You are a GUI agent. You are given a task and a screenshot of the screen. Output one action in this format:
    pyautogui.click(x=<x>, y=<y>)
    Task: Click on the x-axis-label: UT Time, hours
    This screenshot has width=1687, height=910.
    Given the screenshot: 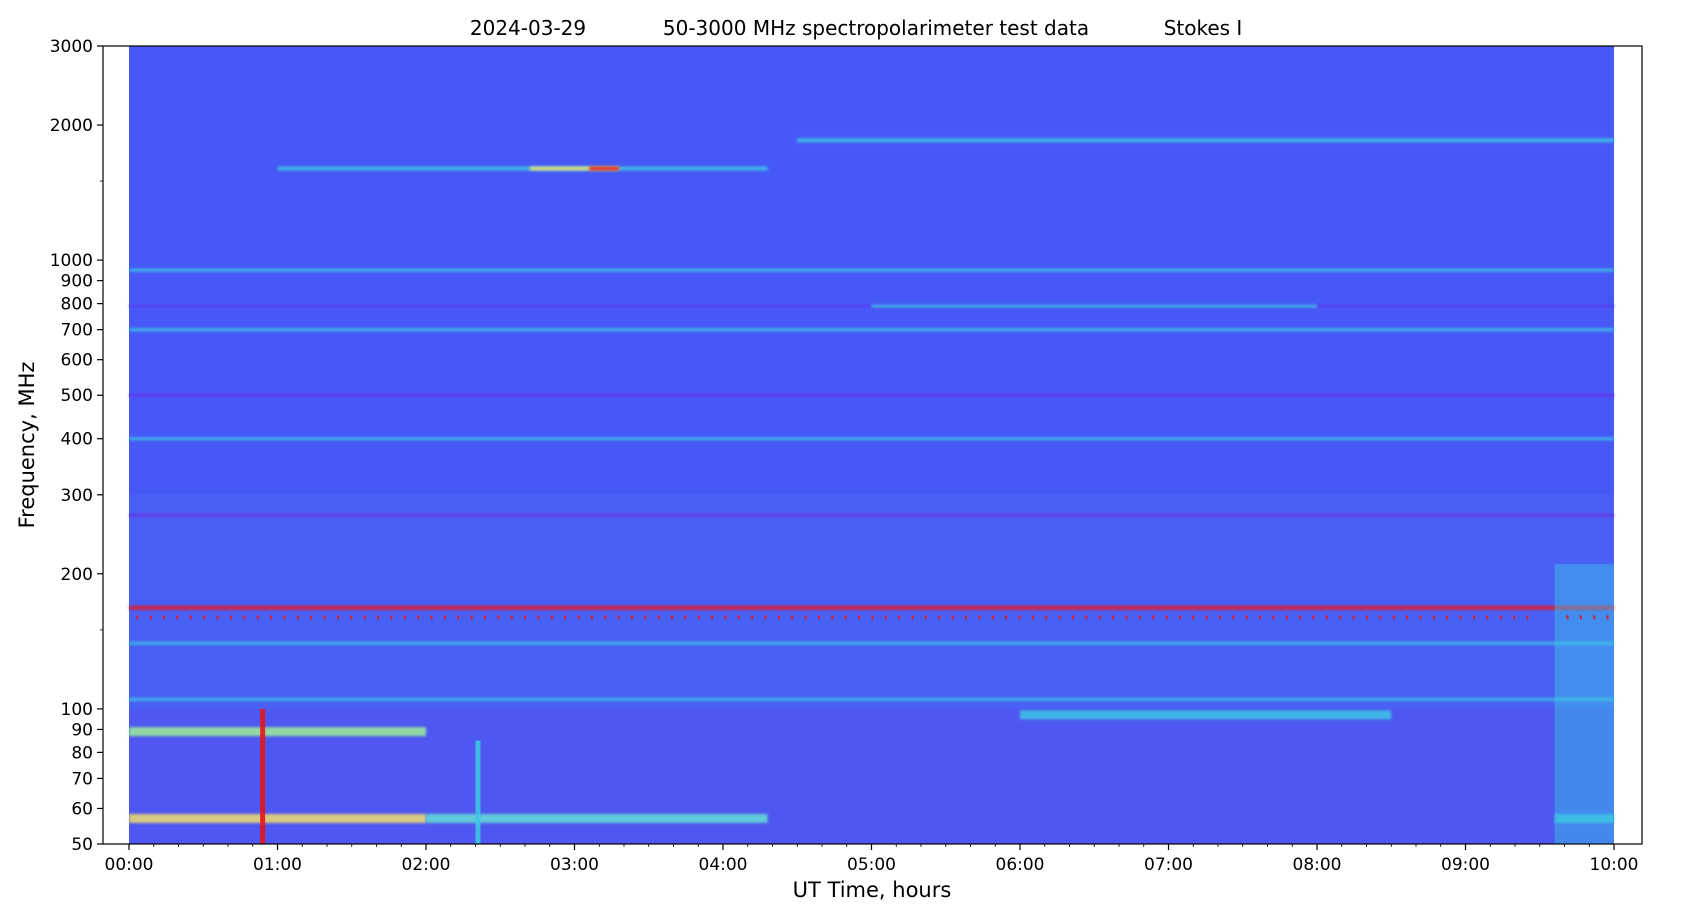 What is the action you would take?
    pyautogui.click(x=872, y=890)
    